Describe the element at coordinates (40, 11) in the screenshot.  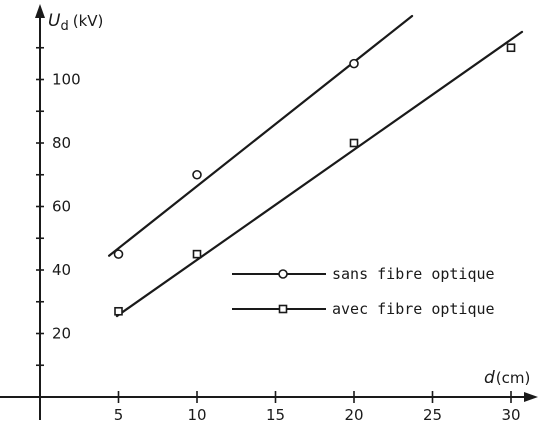
I see `y-axis-arrow` at that location.